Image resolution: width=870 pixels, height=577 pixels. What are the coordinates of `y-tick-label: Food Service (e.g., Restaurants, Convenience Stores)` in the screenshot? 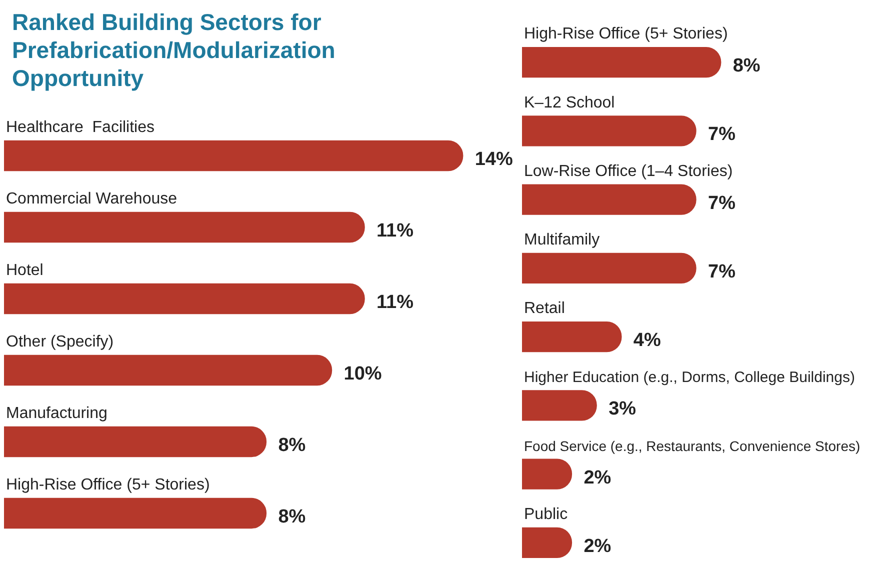 It's located at (692, 446).